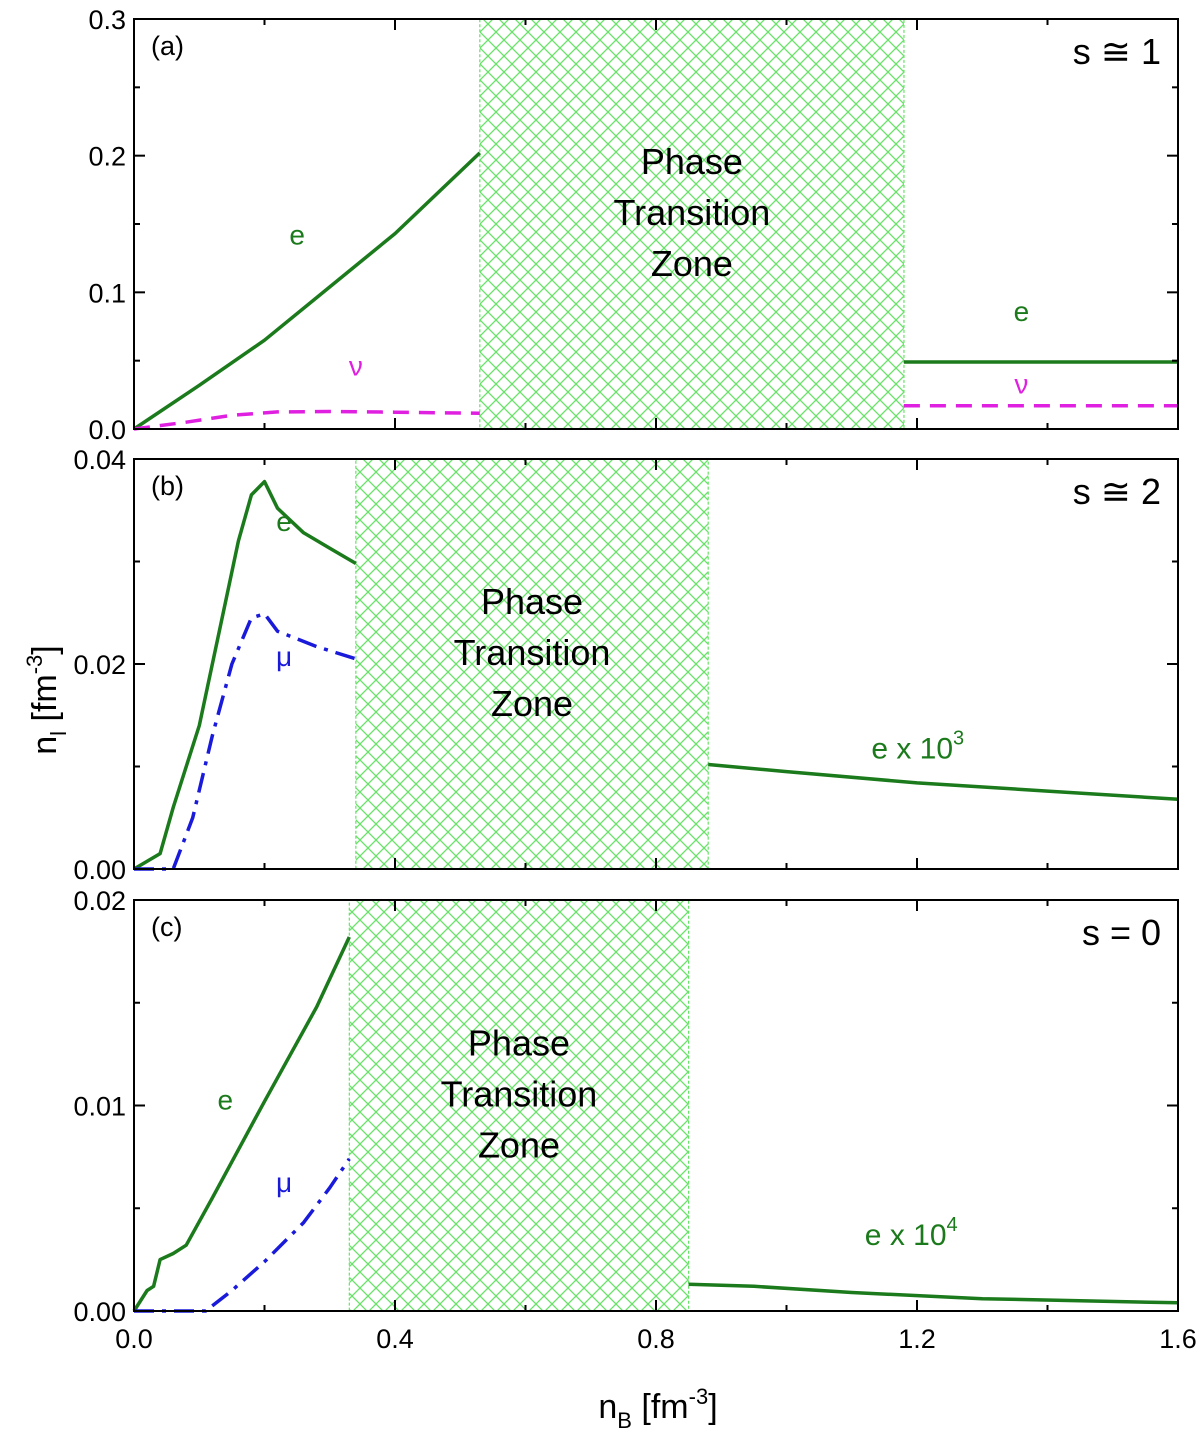  I want to click on y-tick-label: 0.04, so click(99, 460).